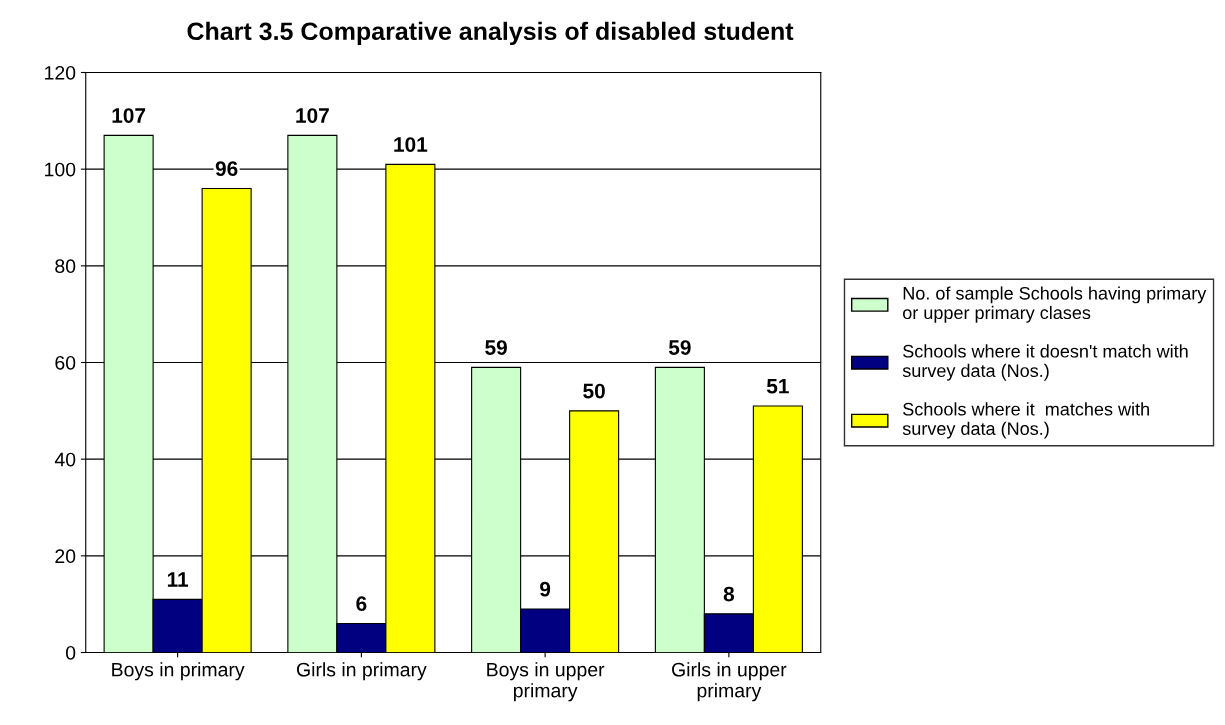  What do you see at coordinates (70, 652) in the screenshot?
I see `y-tick-label: 0` at bounding box center [70, 652].